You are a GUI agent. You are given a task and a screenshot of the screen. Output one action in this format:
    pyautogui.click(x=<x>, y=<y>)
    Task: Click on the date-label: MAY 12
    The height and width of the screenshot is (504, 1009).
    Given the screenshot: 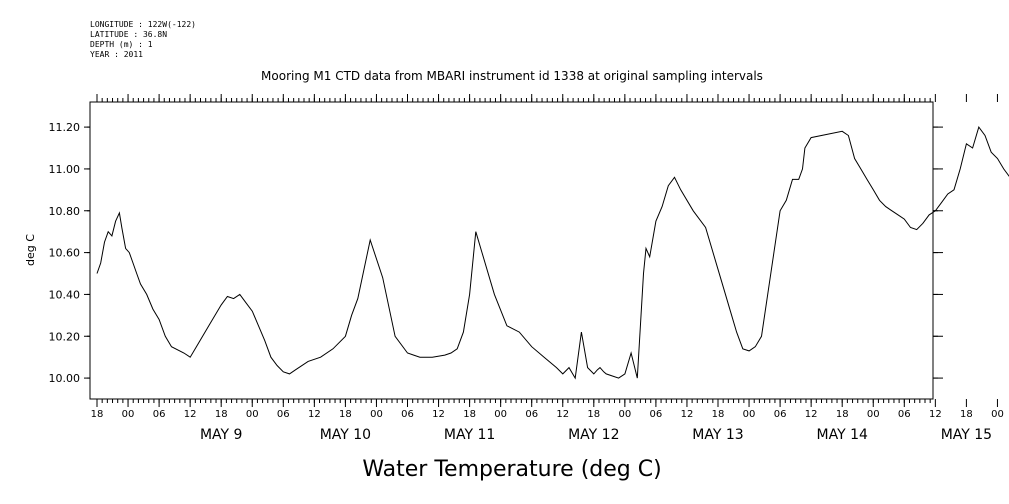 What is the action you would take?
    pyautogui.click(x=593, y=435)
    